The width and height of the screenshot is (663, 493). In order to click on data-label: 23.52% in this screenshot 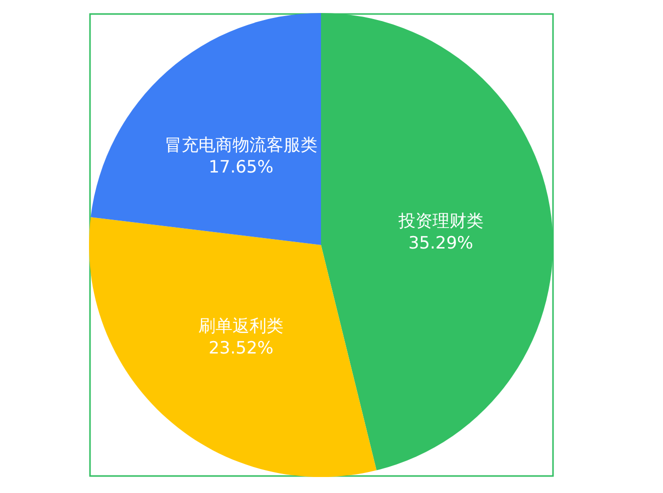, I will do `click(241, 348)`.